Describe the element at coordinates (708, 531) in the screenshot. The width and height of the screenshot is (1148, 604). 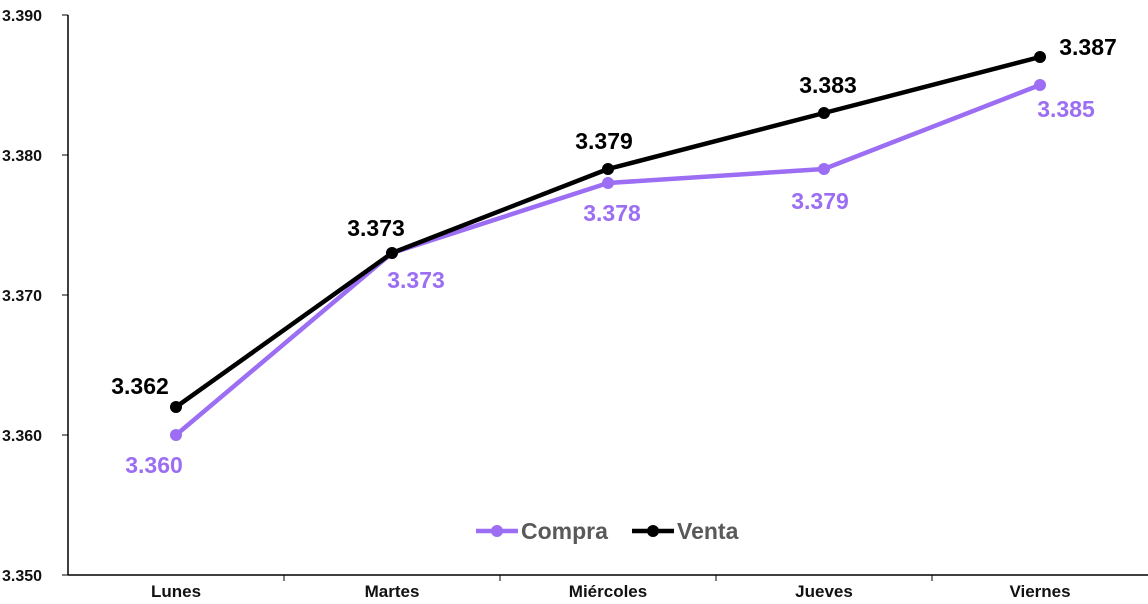
I see `legend-label-venta: Venta` at that location.